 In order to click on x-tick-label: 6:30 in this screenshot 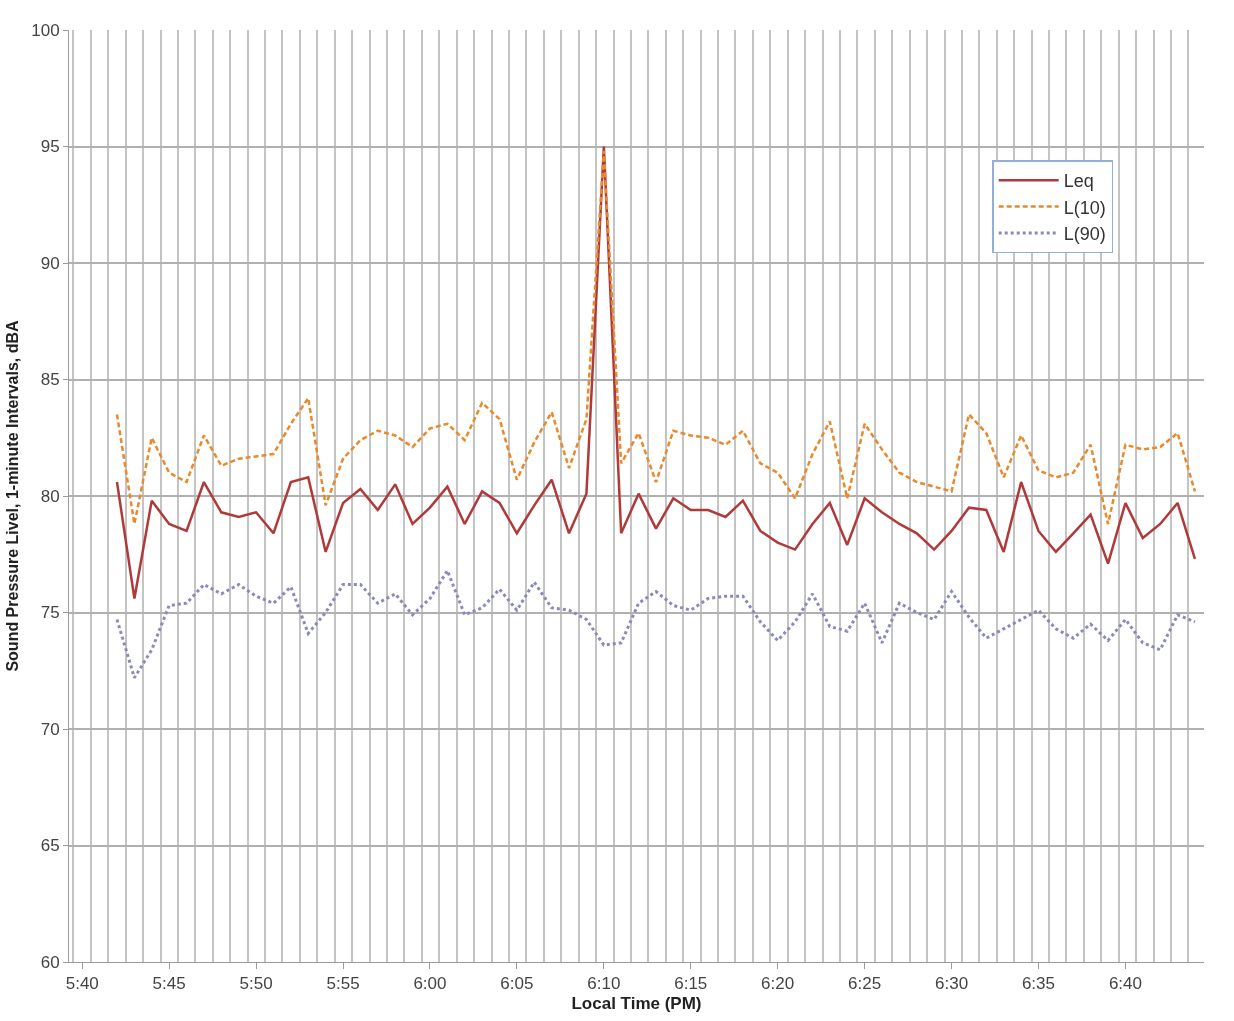, I will do `click(952, 984)`.